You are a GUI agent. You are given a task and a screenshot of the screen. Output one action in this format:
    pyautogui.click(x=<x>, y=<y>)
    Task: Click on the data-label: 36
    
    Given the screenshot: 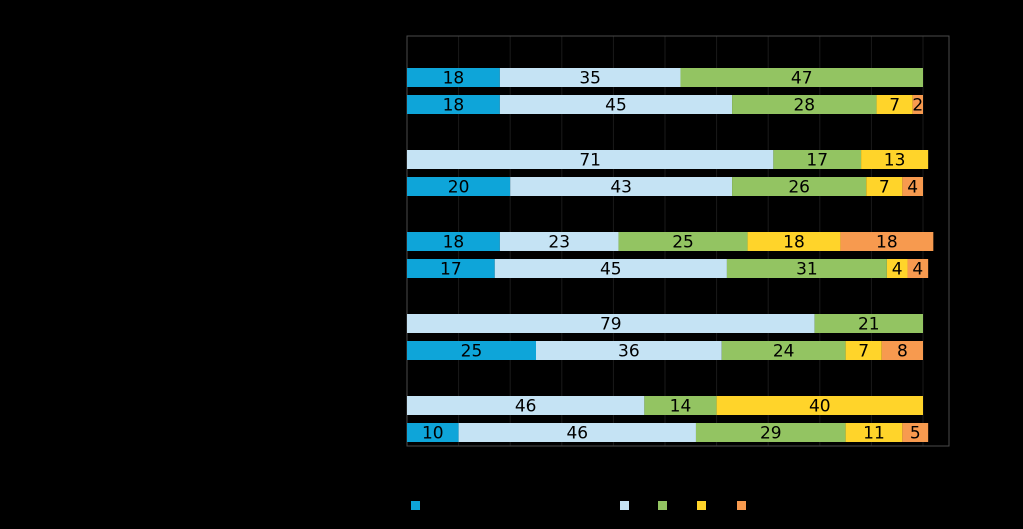 What is the action you would take?
    pyautogui.click(x=629, y=352)
    